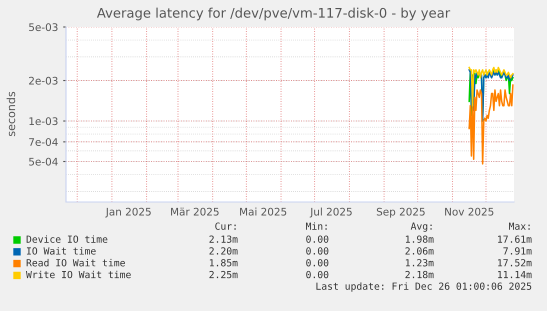  I want to click on text: Max:, so click(519, 226).